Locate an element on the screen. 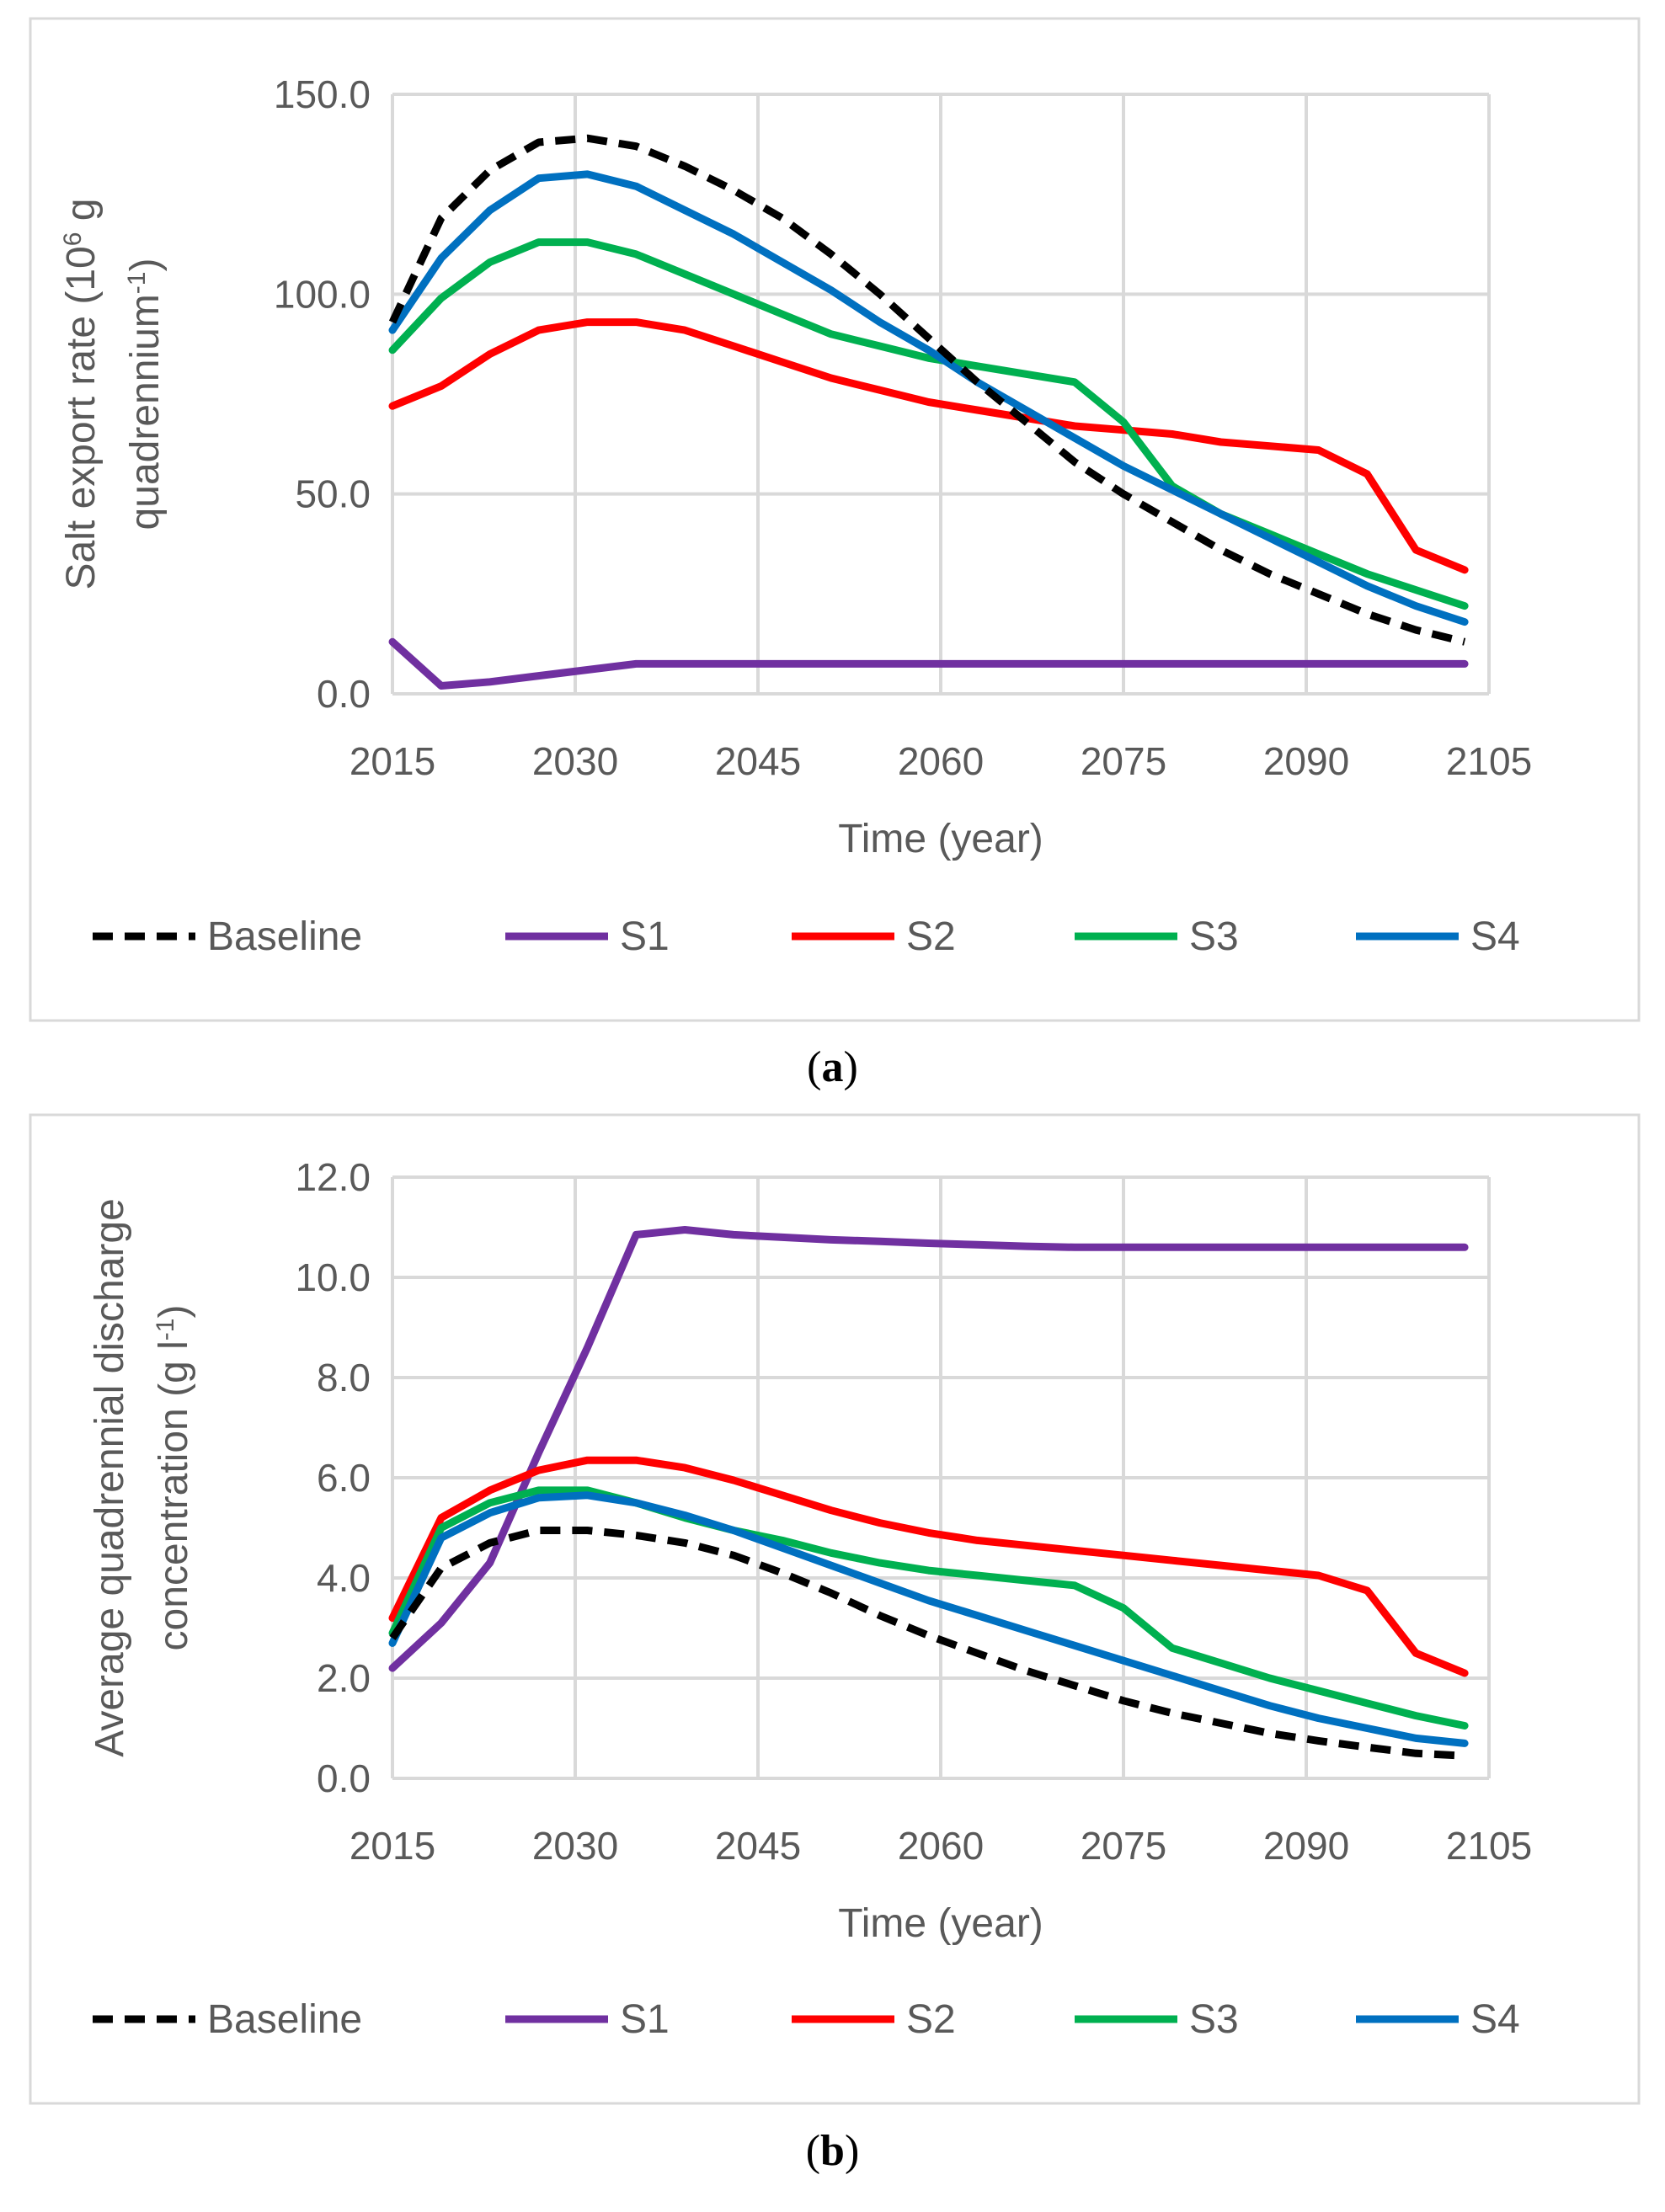 The image size is (1665, 2212). y-axis-label-line2: quadrennium-1) is located at coordinates (145, 395).